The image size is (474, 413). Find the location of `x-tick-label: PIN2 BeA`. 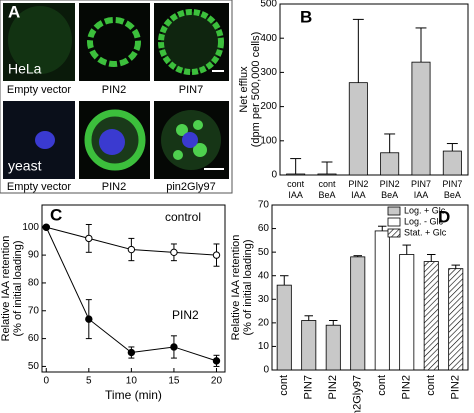

x-tick-label: PIN2 BeA is located at coordinates (390, 189).